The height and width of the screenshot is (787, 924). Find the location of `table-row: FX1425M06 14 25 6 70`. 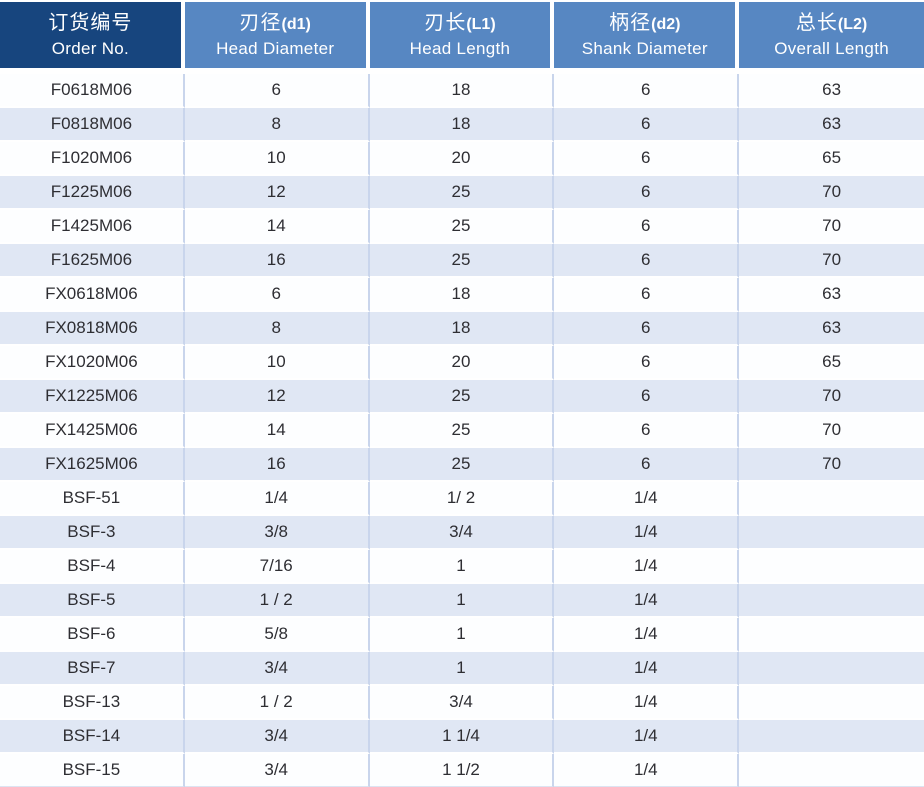

table-row: FX1425M06 14 25 6 70 is located at coordinates (462, 431).